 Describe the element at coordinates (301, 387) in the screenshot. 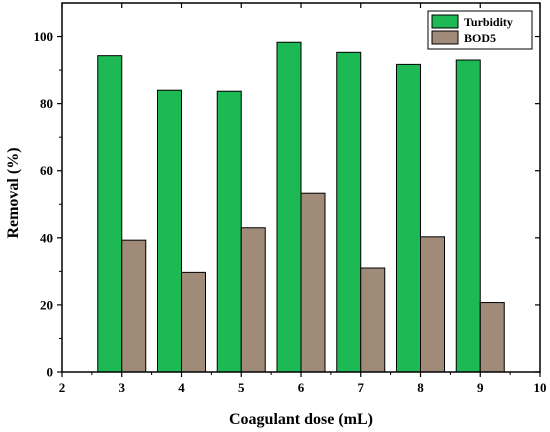

I see `x-tick-label-6: 6` at that location.